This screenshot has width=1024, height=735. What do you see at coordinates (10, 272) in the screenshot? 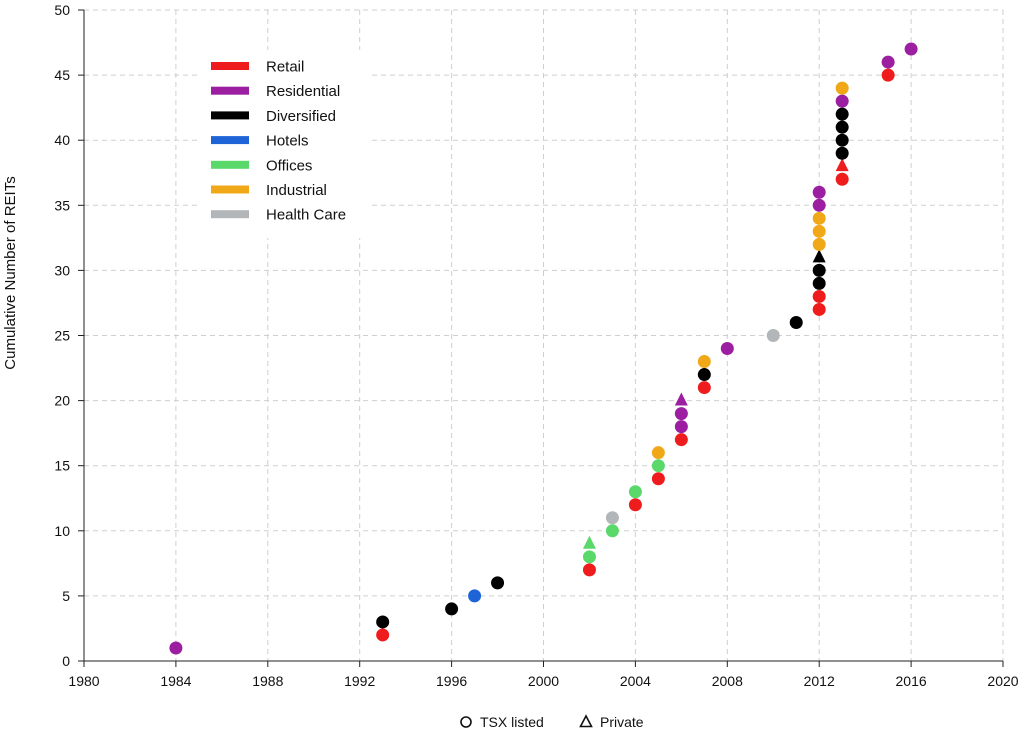
I see `y-axis-label: Cumulative Number of REITs` at bounding box center [10, 272].